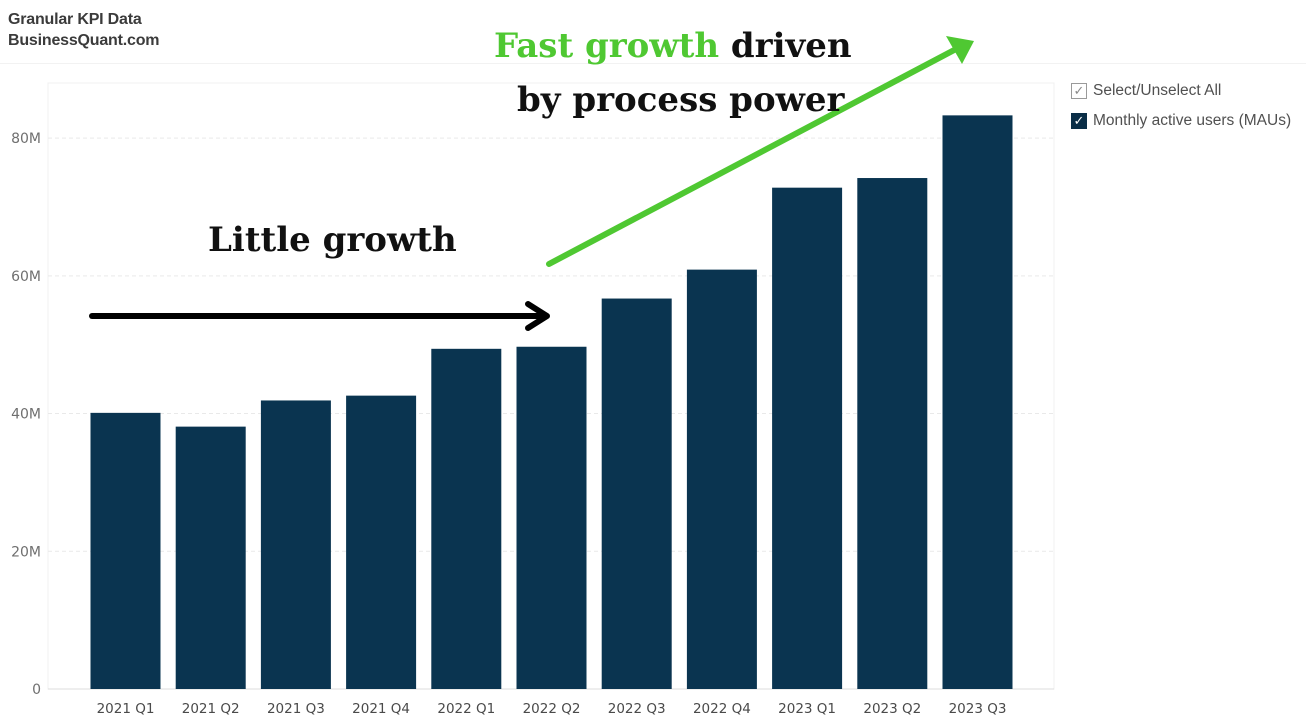 The height and width of the screenshot is (722, 1306). What do you see at coordinates (1079, 121) in the screenshot?
I see `maus-checkbox: ✓` at bounding box center [1079, 121].